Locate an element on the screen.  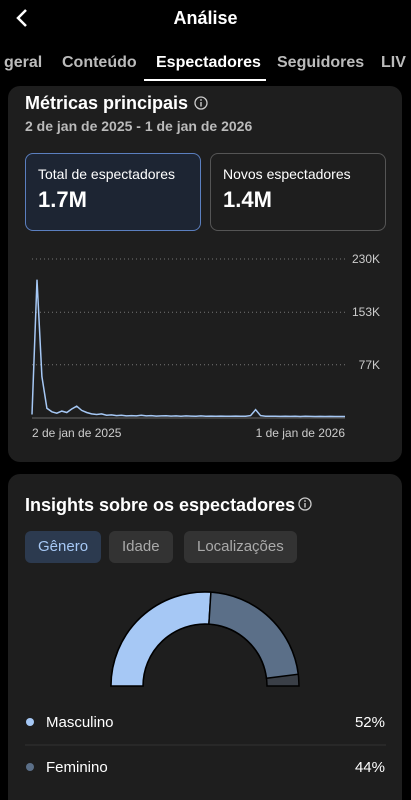
y-tick-label: 153K is located at coordinates (366, 312).